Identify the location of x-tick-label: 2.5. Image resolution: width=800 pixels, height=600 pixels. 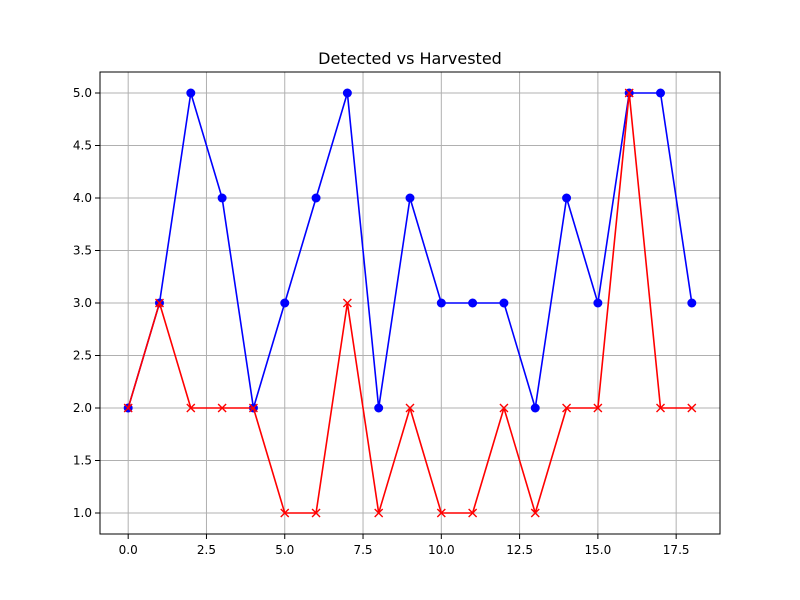
(206, 550).